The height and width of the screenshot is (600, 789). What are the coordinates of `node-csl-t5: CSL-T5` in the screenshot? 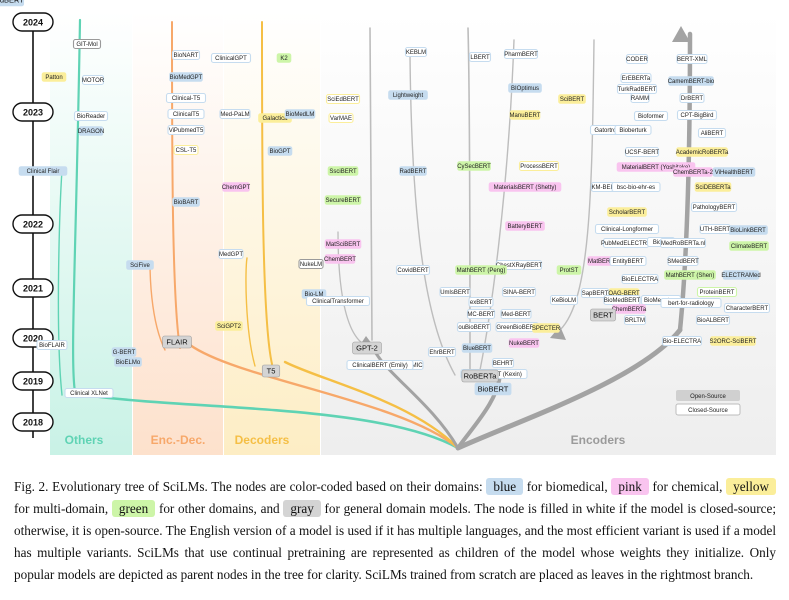 It's located at (186, 150).